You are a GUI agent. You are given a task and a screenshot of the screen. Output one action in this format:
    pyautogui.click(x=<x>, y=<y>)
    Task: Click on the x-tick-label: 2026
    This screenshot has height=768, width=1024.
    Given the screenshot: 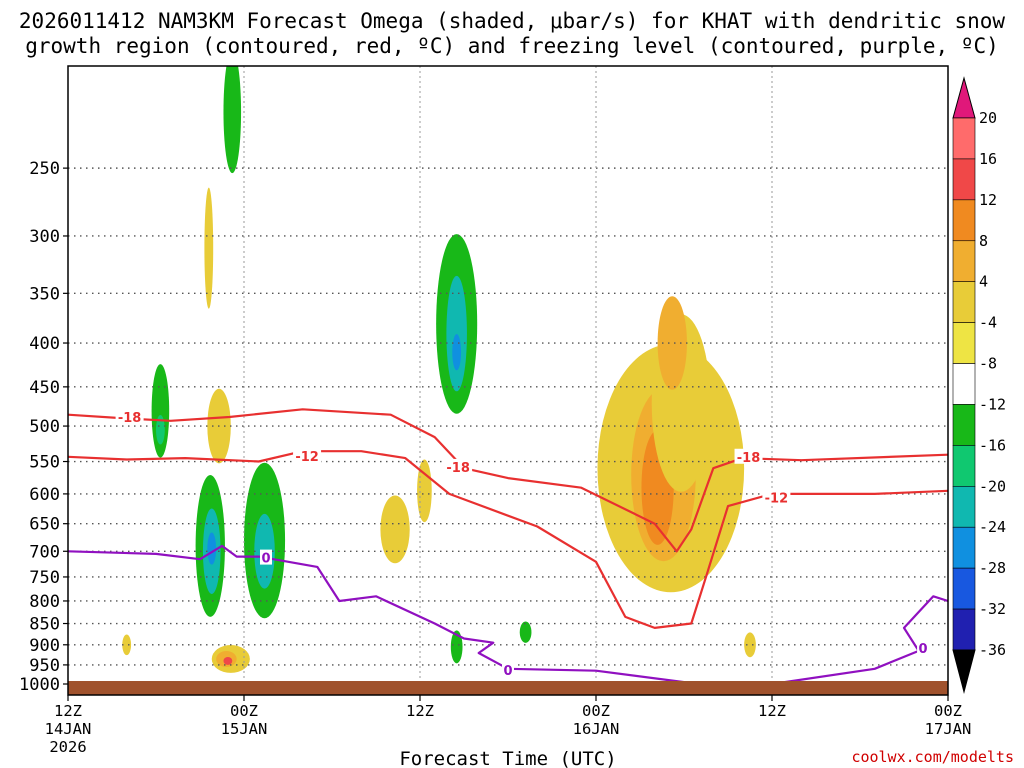 What is the action you would take?
    pyautogui.click(x=67, y=747)
    